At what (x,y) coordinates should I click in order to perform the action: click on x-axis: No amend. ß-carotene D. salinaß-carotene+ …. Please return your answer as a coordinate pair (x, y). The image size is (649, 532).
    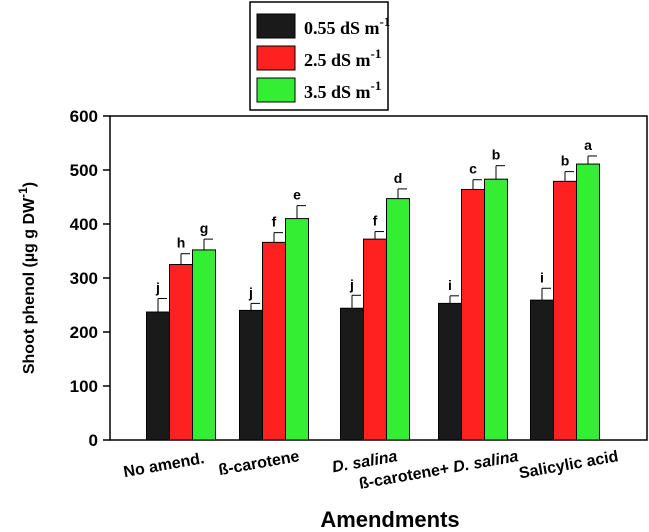
    Looking at the image, I should click on (371, 470).